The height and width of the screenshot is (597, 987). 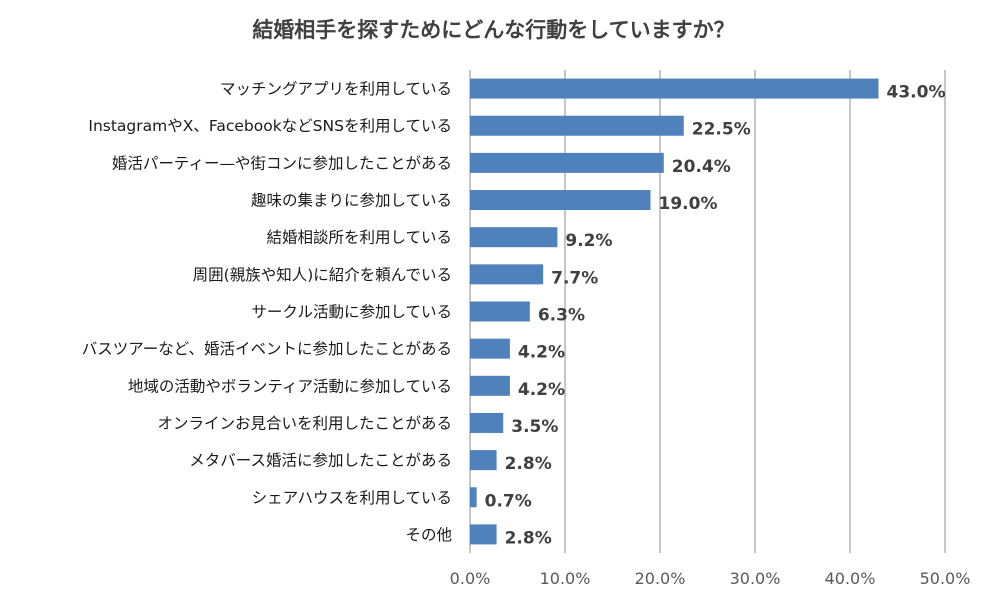 I want to click on category-label: バスツアーなど、婚活イベントに参加したことがある, so click(x=267, y=349).